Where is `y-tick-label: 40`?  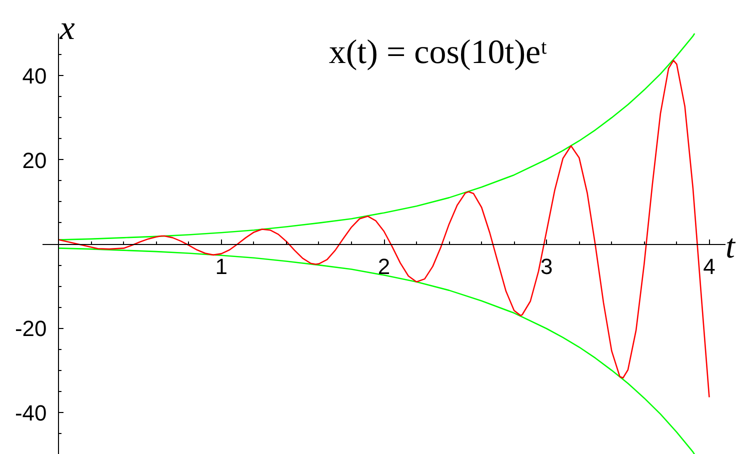
y-tick-label: 40 is located at coordinates (34, 76).